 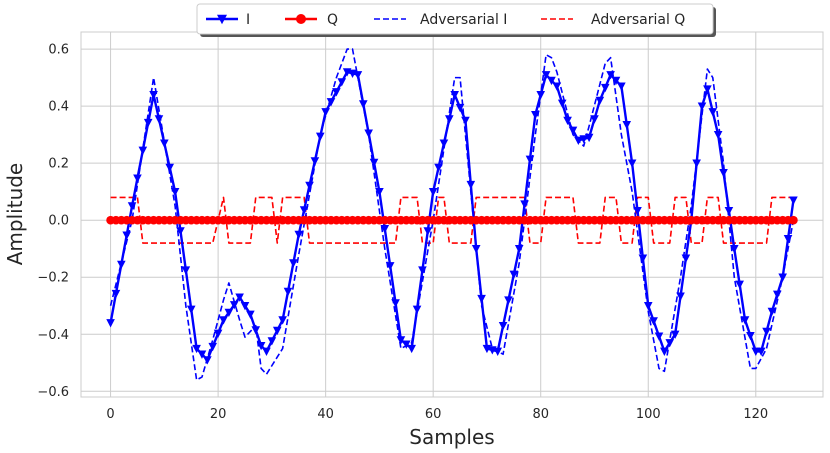 What do you see at coordinates (53, 335) in the screenshot?
I see `y-tick-label: −0.4` at bounding box center [53, 335].